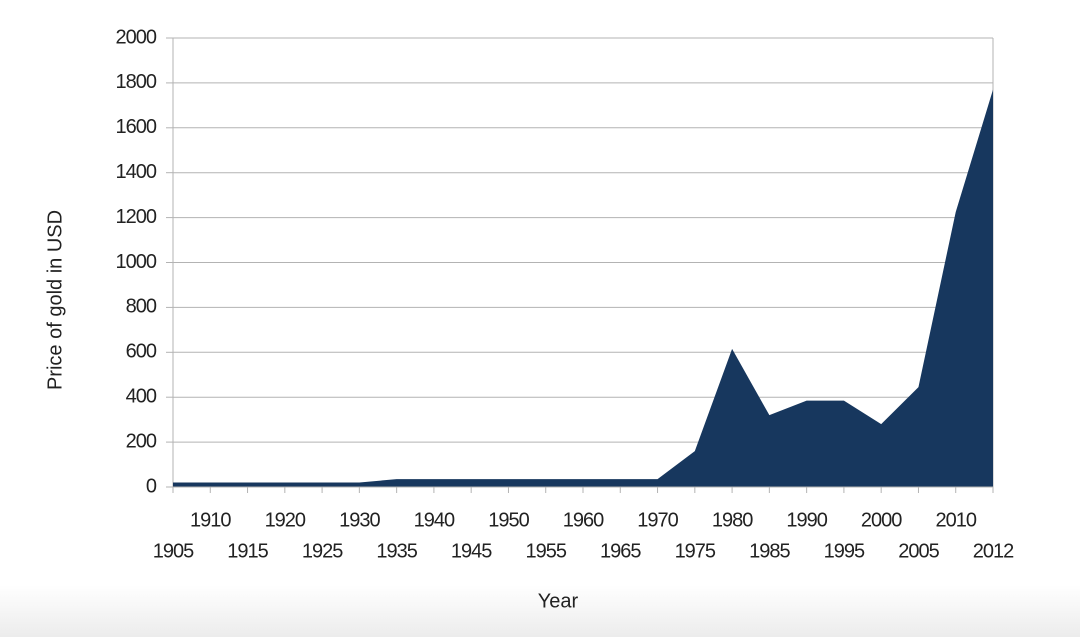 The height and width of the screenshot is (637, 1080). I want to click on y-tick-label: 600, so click(141, 352).